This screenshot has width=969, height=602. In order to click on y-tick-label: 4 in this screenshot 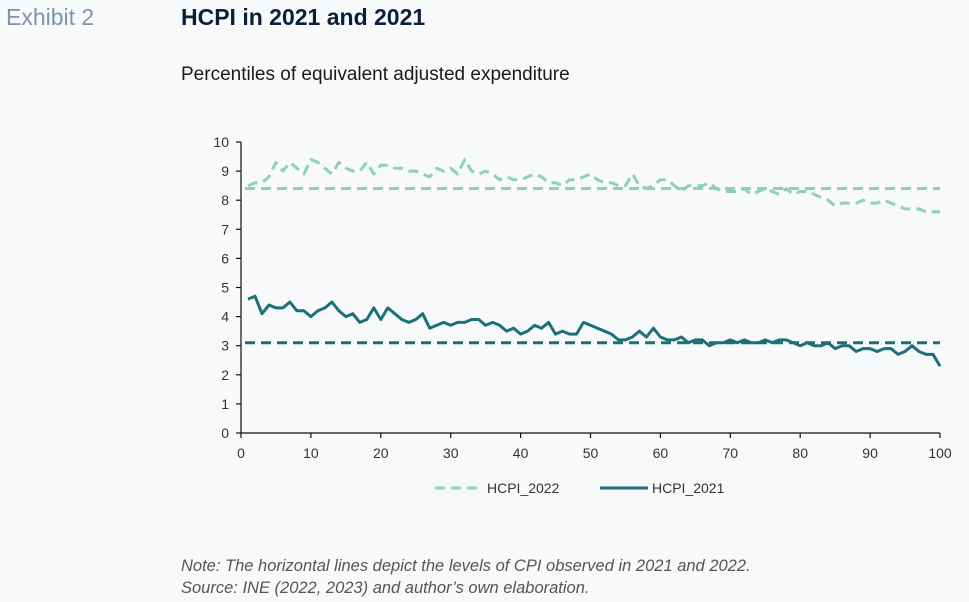, I will do `click(225, 317)`.